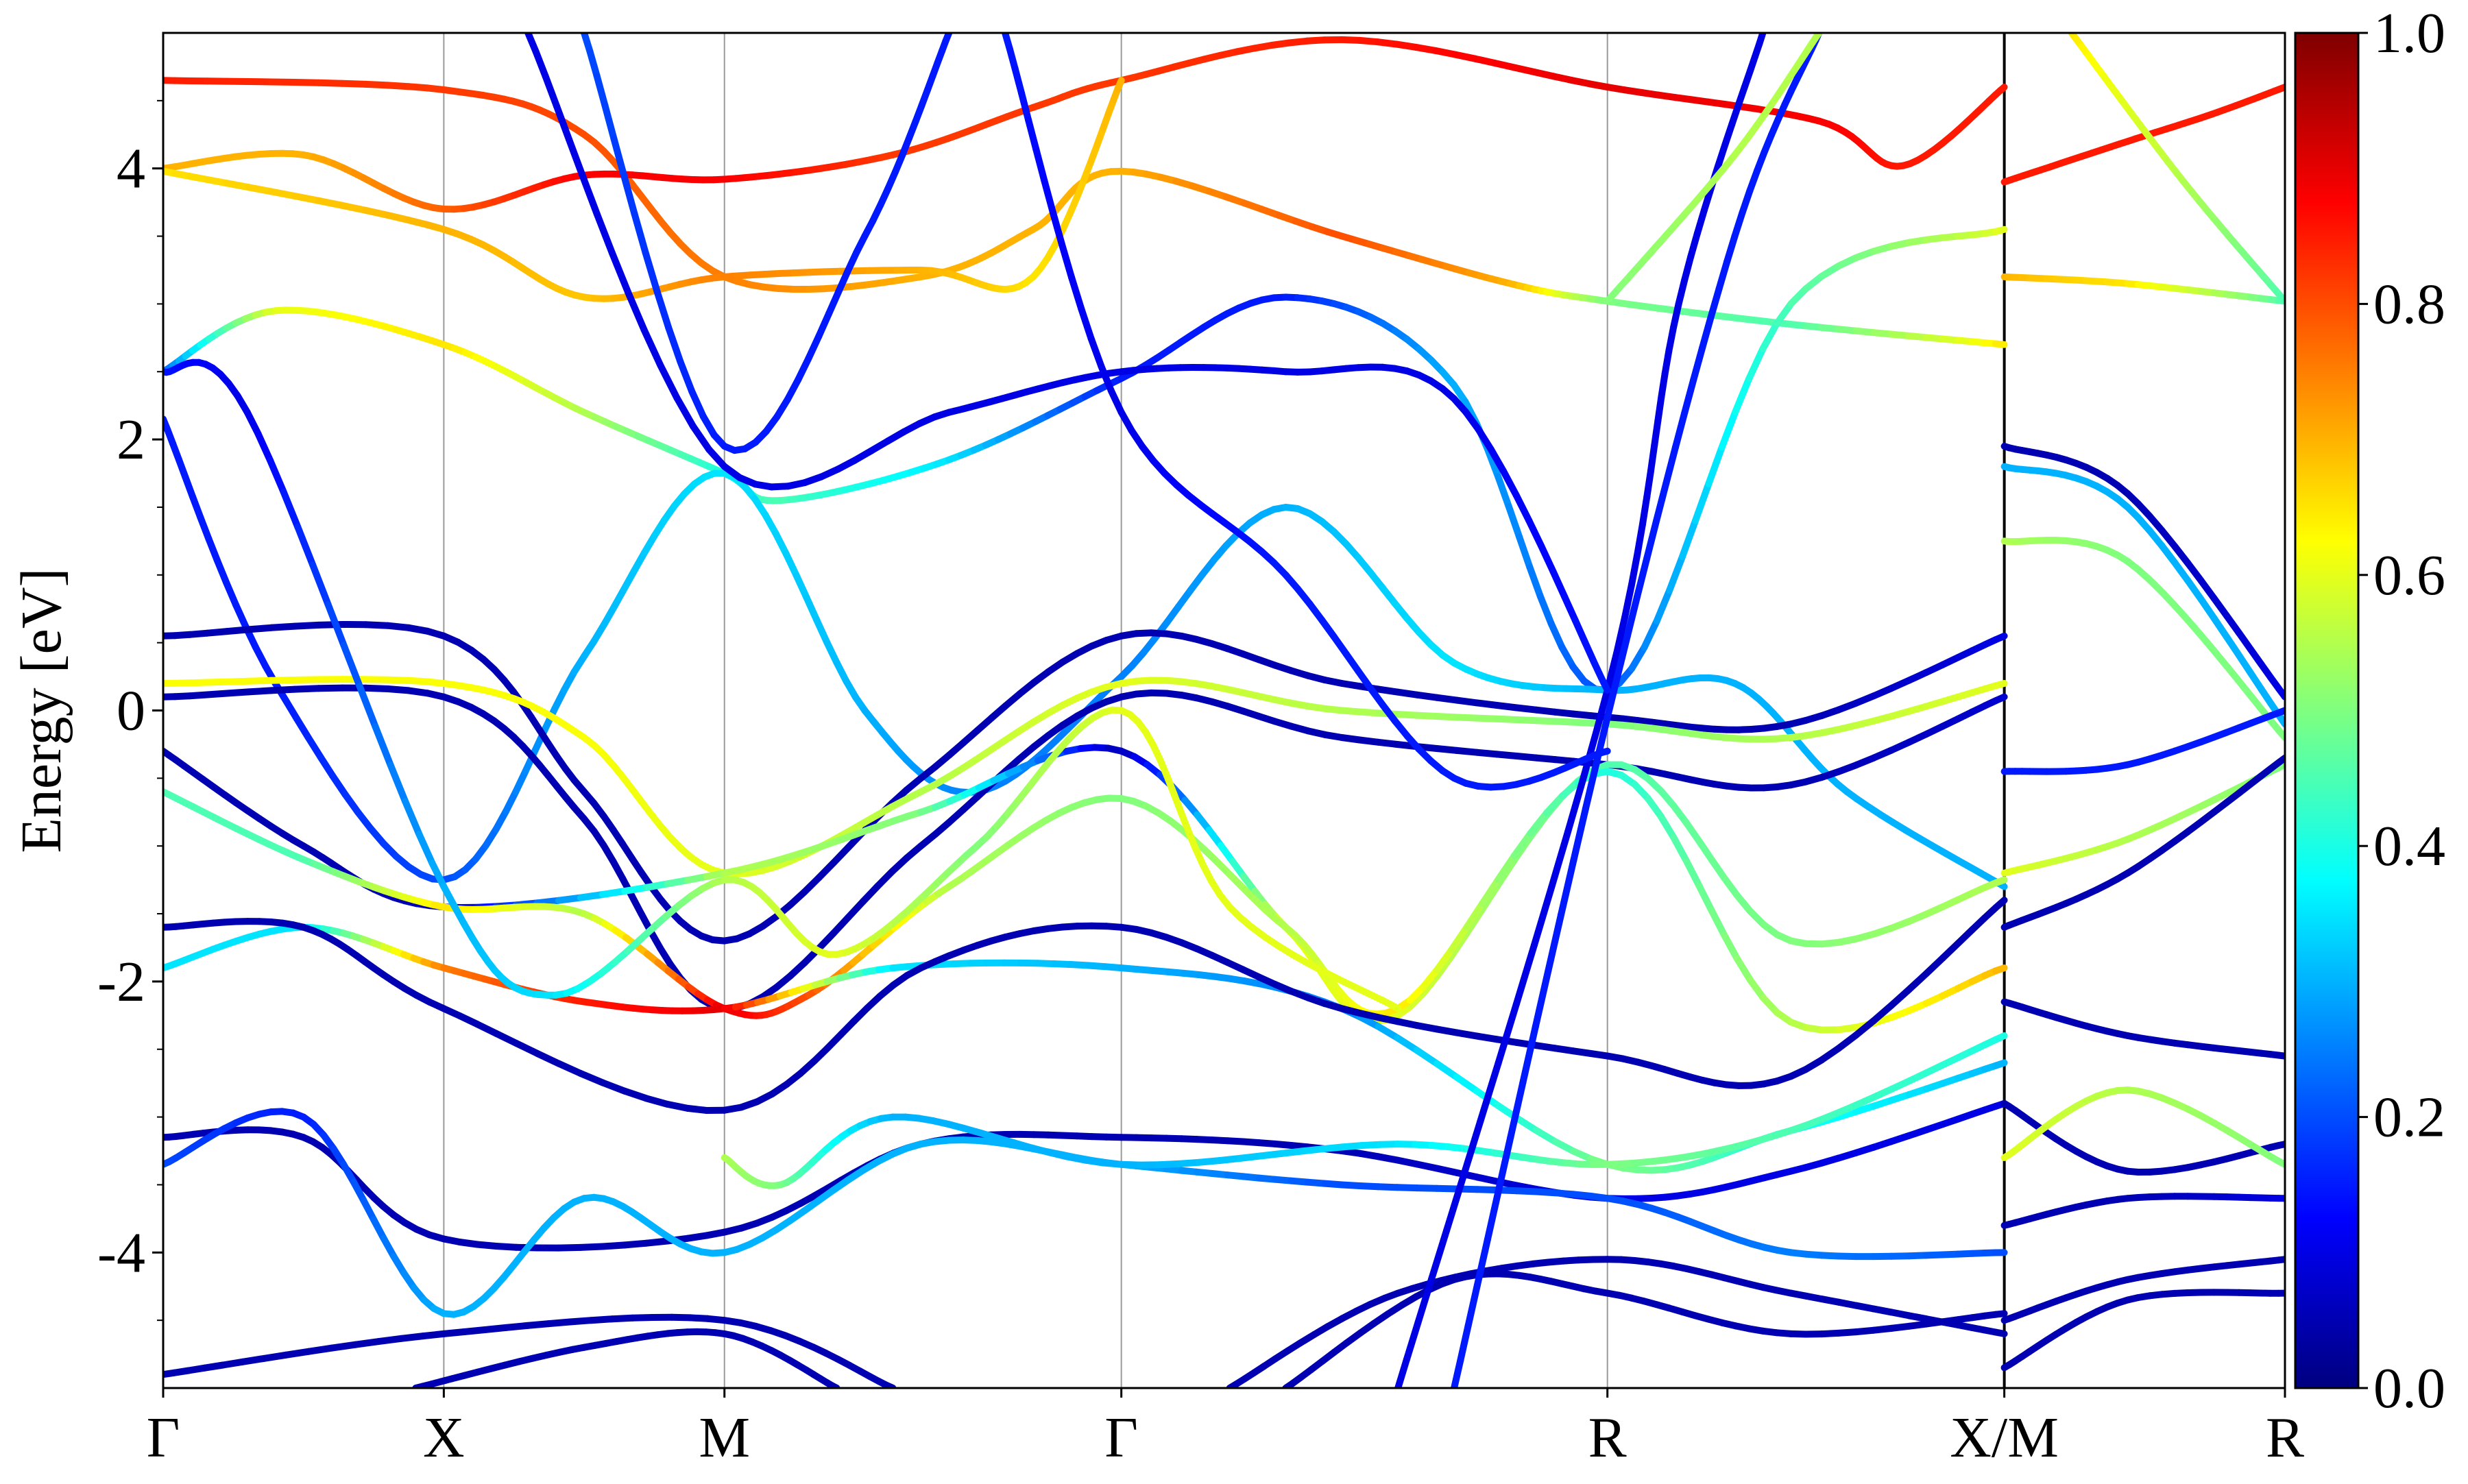  I want to click on colorbar-tick-label: 0.6, so click(2409, 575).